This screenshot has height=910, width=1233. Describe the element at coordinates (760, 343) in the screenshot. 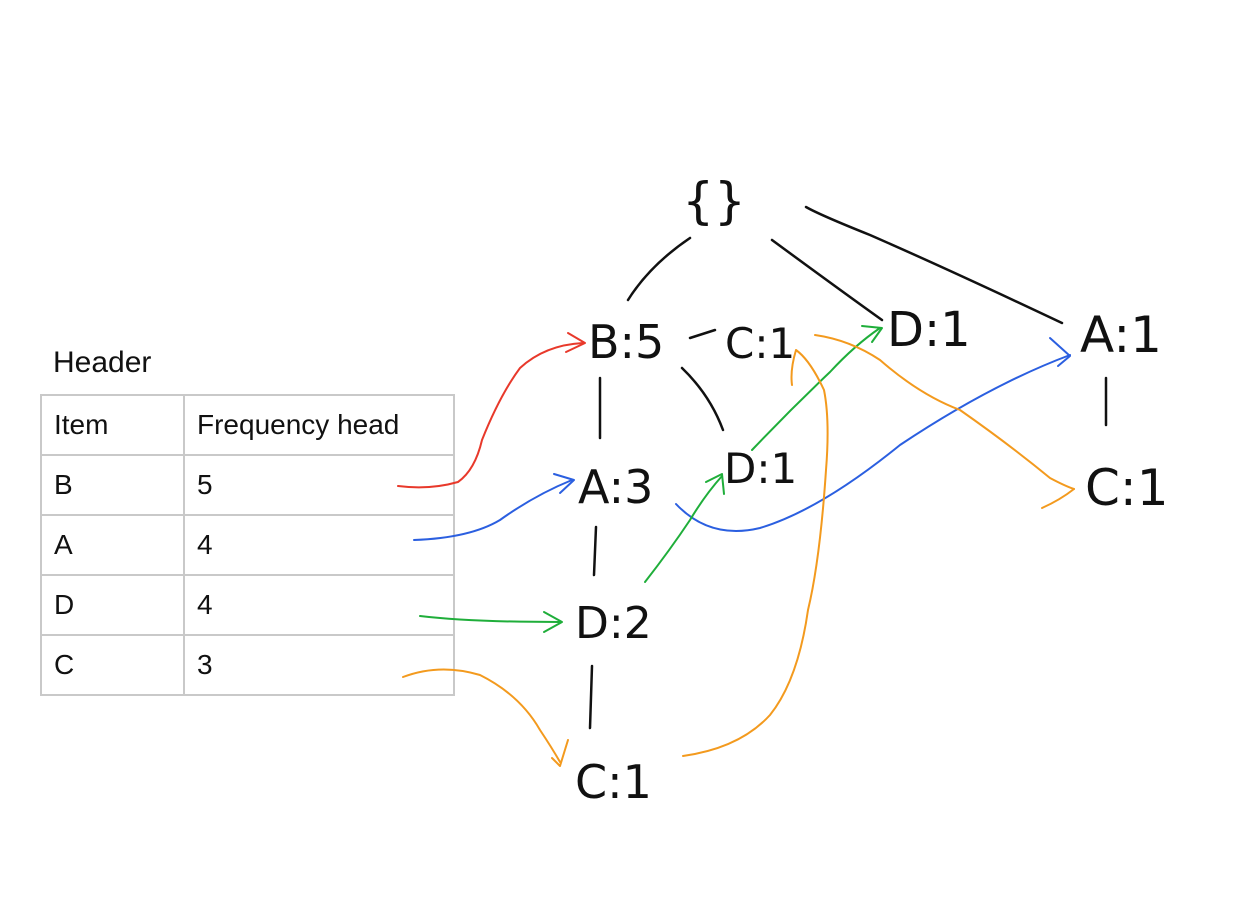

I see `node-c1-top: C:1` at that location.